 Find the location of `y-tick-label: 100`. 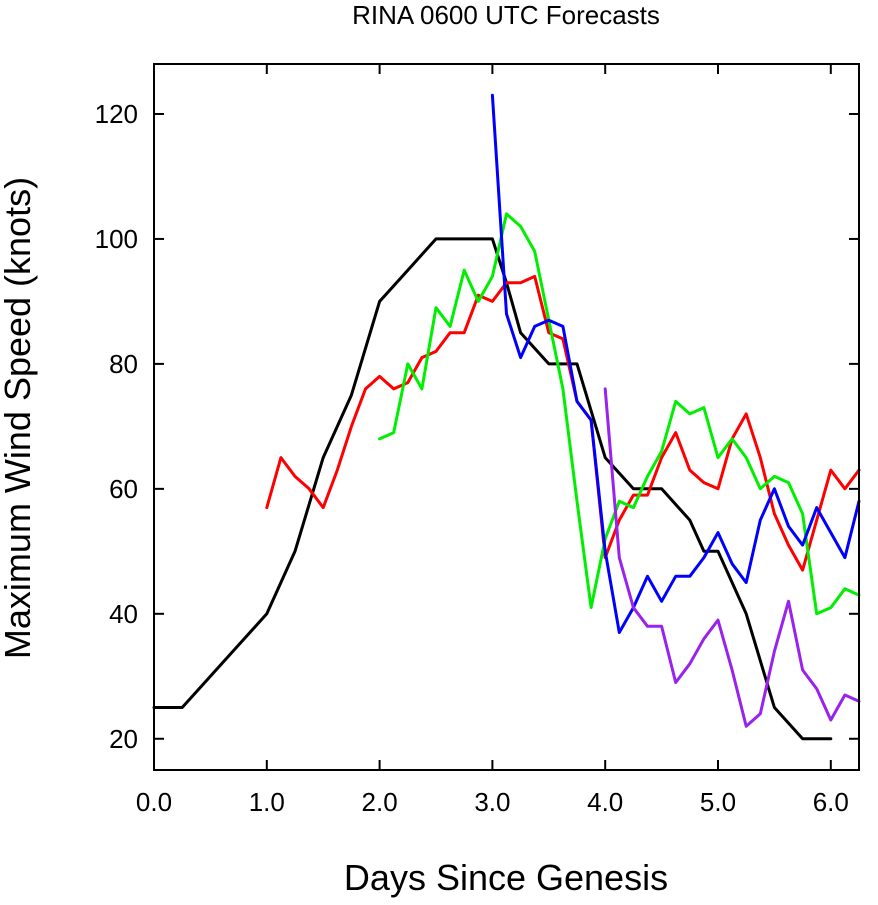

y-tick-label: 100 is located at coordinates (116, 239).